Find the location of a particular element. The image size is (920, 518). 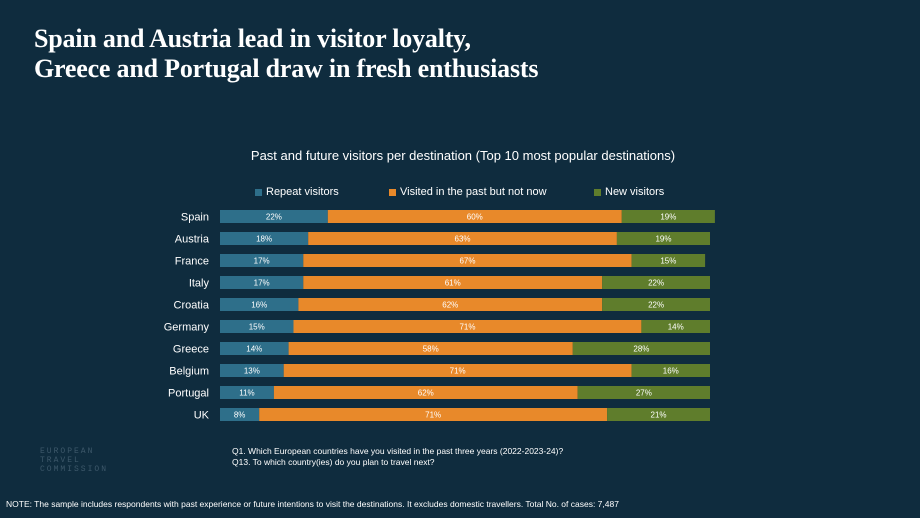

logo-line-1: EUROPEAN is located at coordinates (67, 451).